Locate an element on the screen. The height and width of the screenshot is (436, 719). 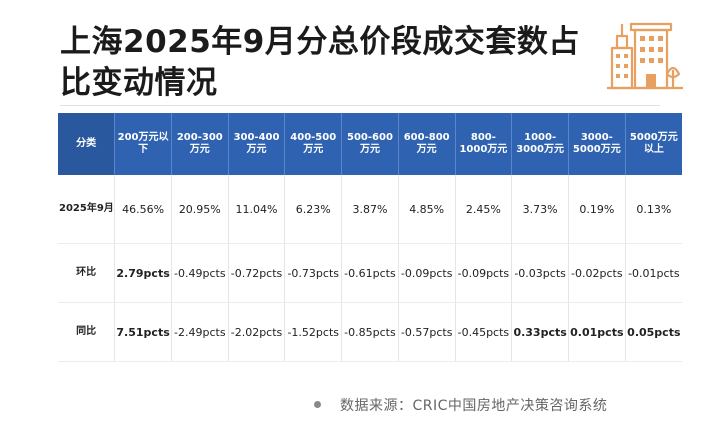
table-cell: 3.87% is located at coordinates (370, 209).